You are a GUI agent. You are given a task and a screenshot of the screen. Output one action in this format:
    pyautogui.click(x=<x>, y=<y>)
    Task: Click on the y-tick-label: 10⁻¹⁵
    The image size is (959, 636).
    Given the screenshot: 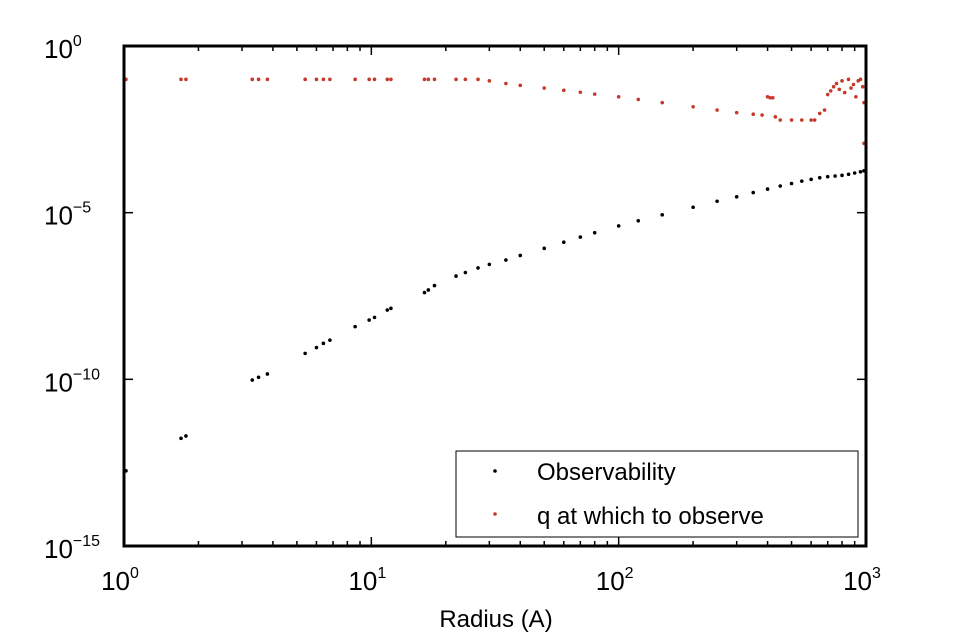 What is the action you would take?
    pyautogui.click(x=72, y=548)
    